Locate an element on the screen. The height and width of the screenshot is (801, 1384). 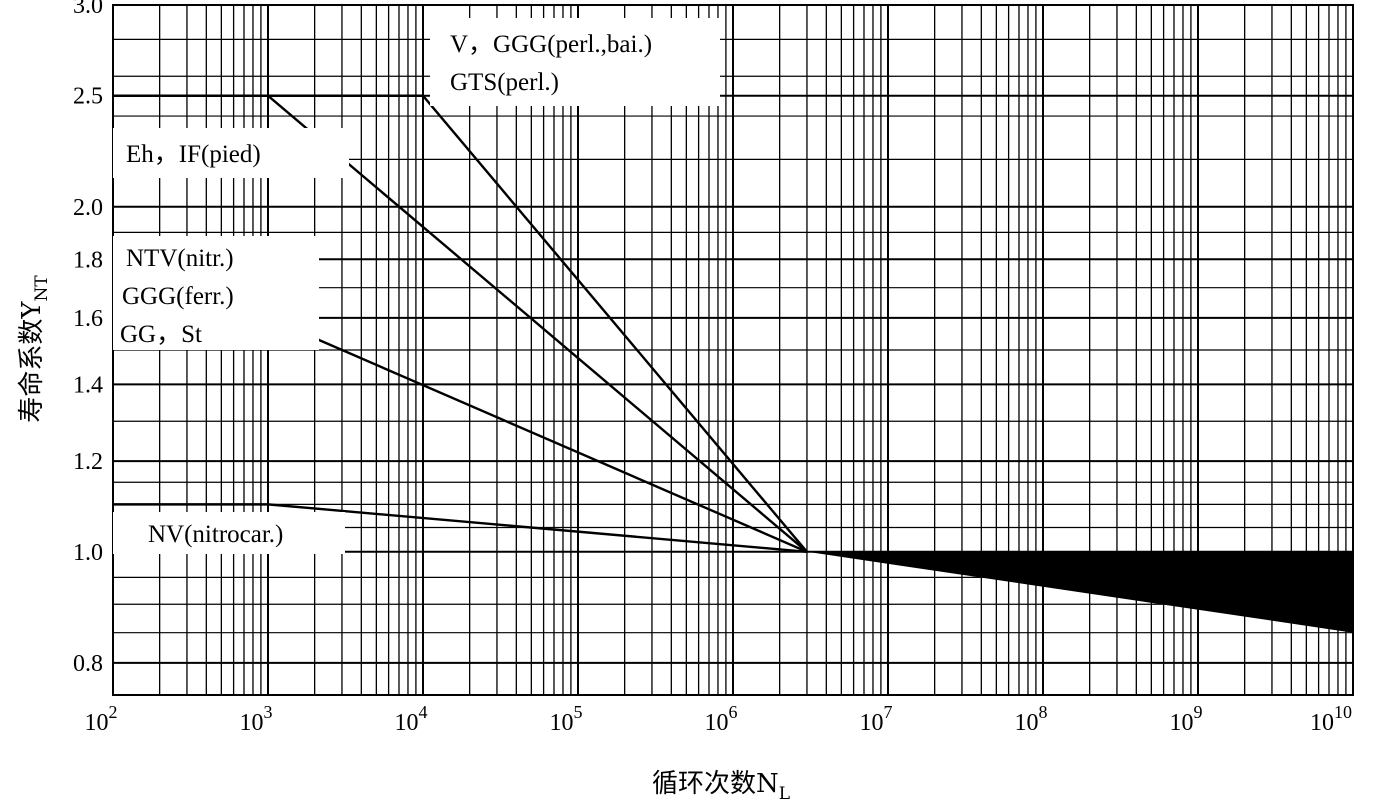
x-tick-label: 10⁶ is located at coordinates (721, 719).